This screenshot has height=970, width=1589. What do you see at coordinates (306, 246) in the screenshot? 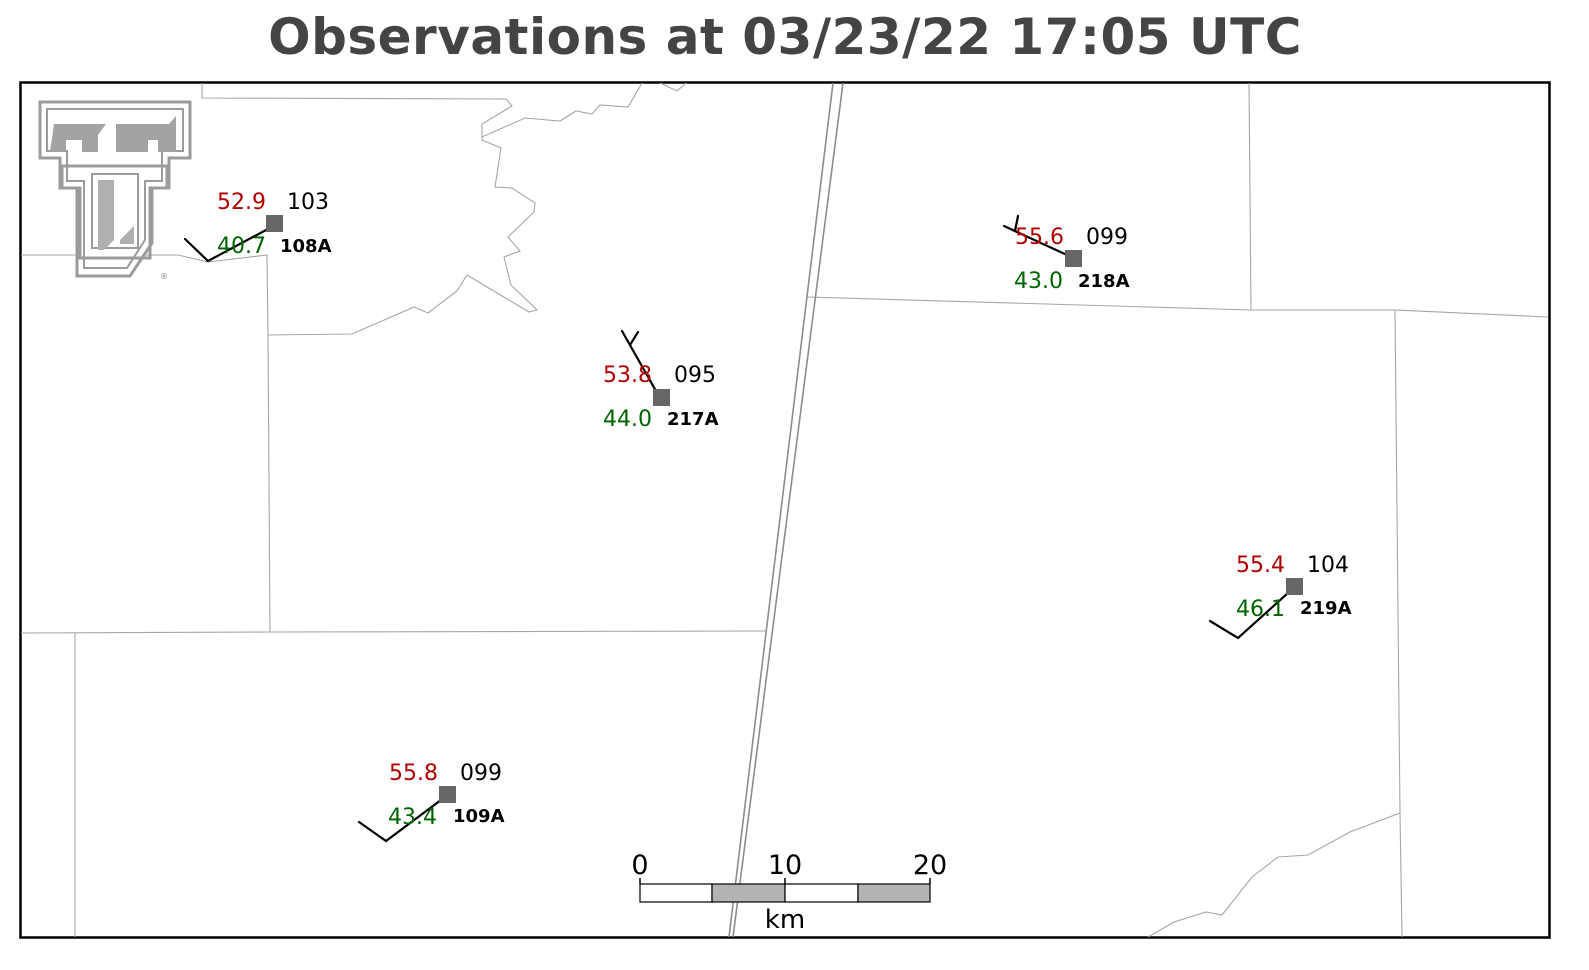
I see `station-id-label: 108A` at bounding box center [306, 246].